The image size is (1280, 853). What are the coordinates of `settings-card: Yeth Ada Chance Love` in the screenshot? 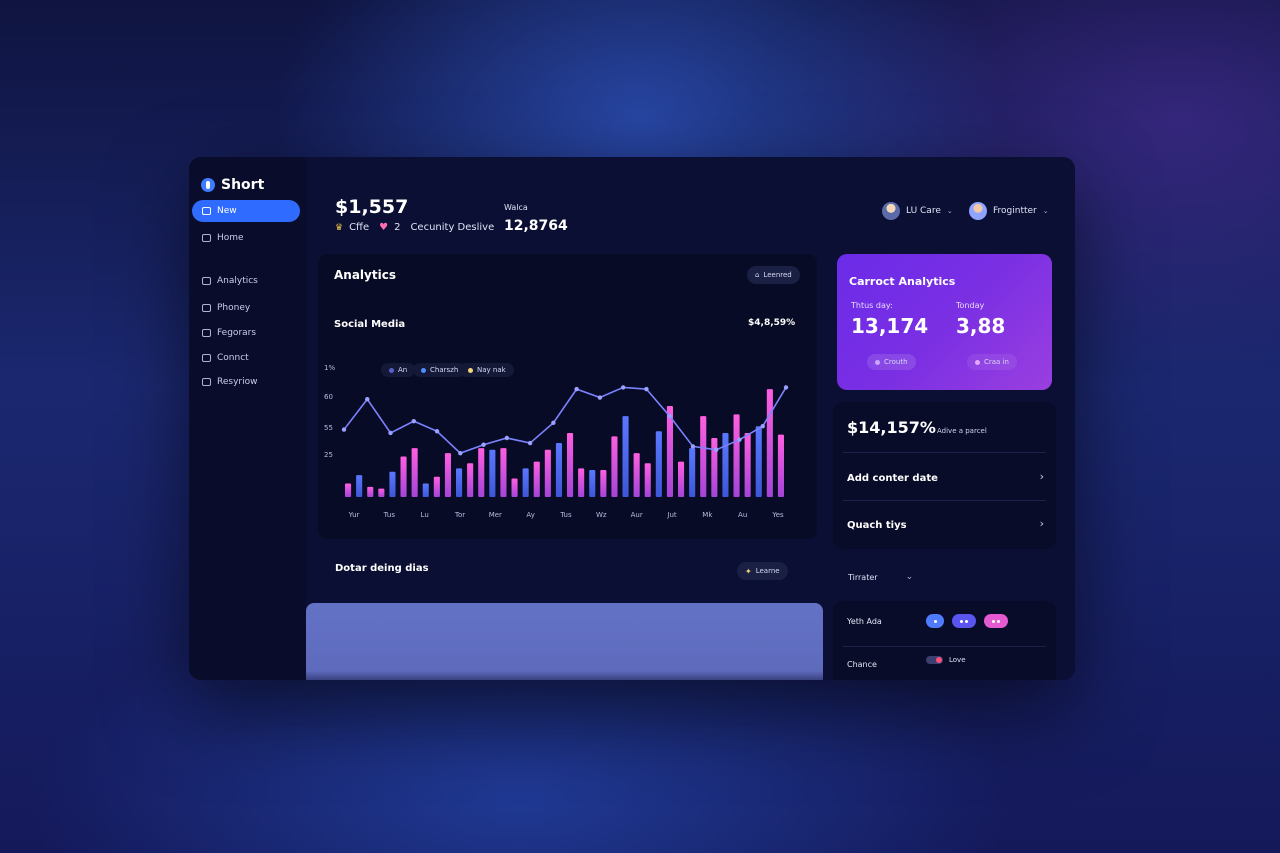 It's located at (944, 640).